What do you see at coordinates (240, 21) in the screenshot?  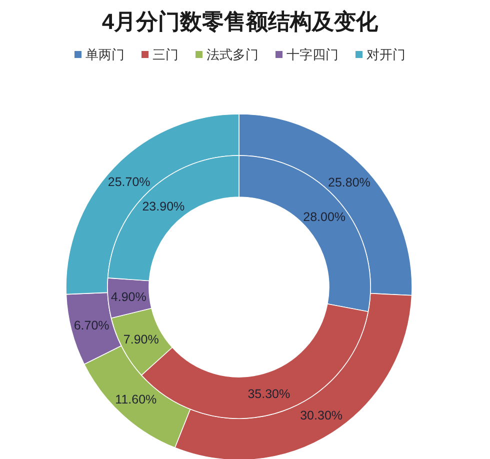 I see `title: 4月分门数零售额结构及变化` at bounding box center [240, 21].